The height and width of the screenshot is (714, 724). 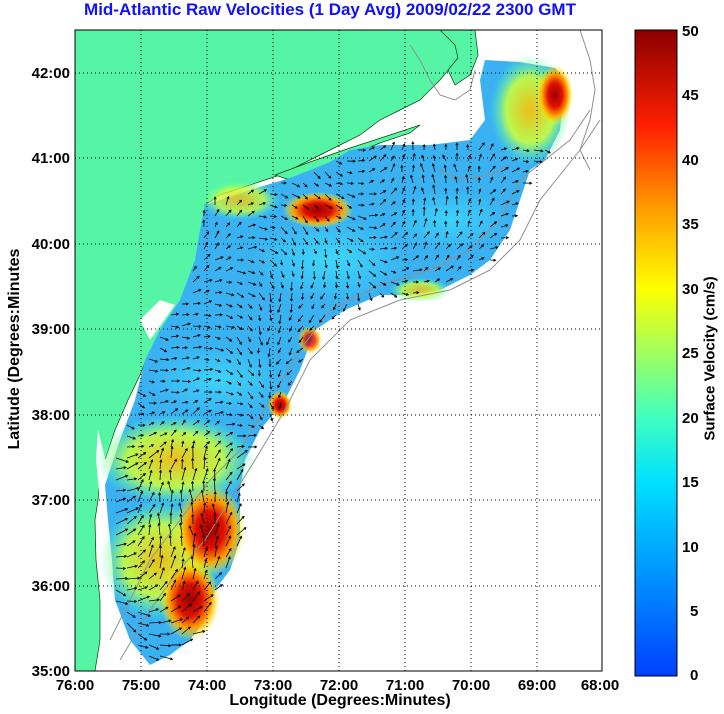 What do you see at coordinates (600, 685) in the screenshot?
I see `x-tick-label: 68:00` at bounding box center [600, 685].